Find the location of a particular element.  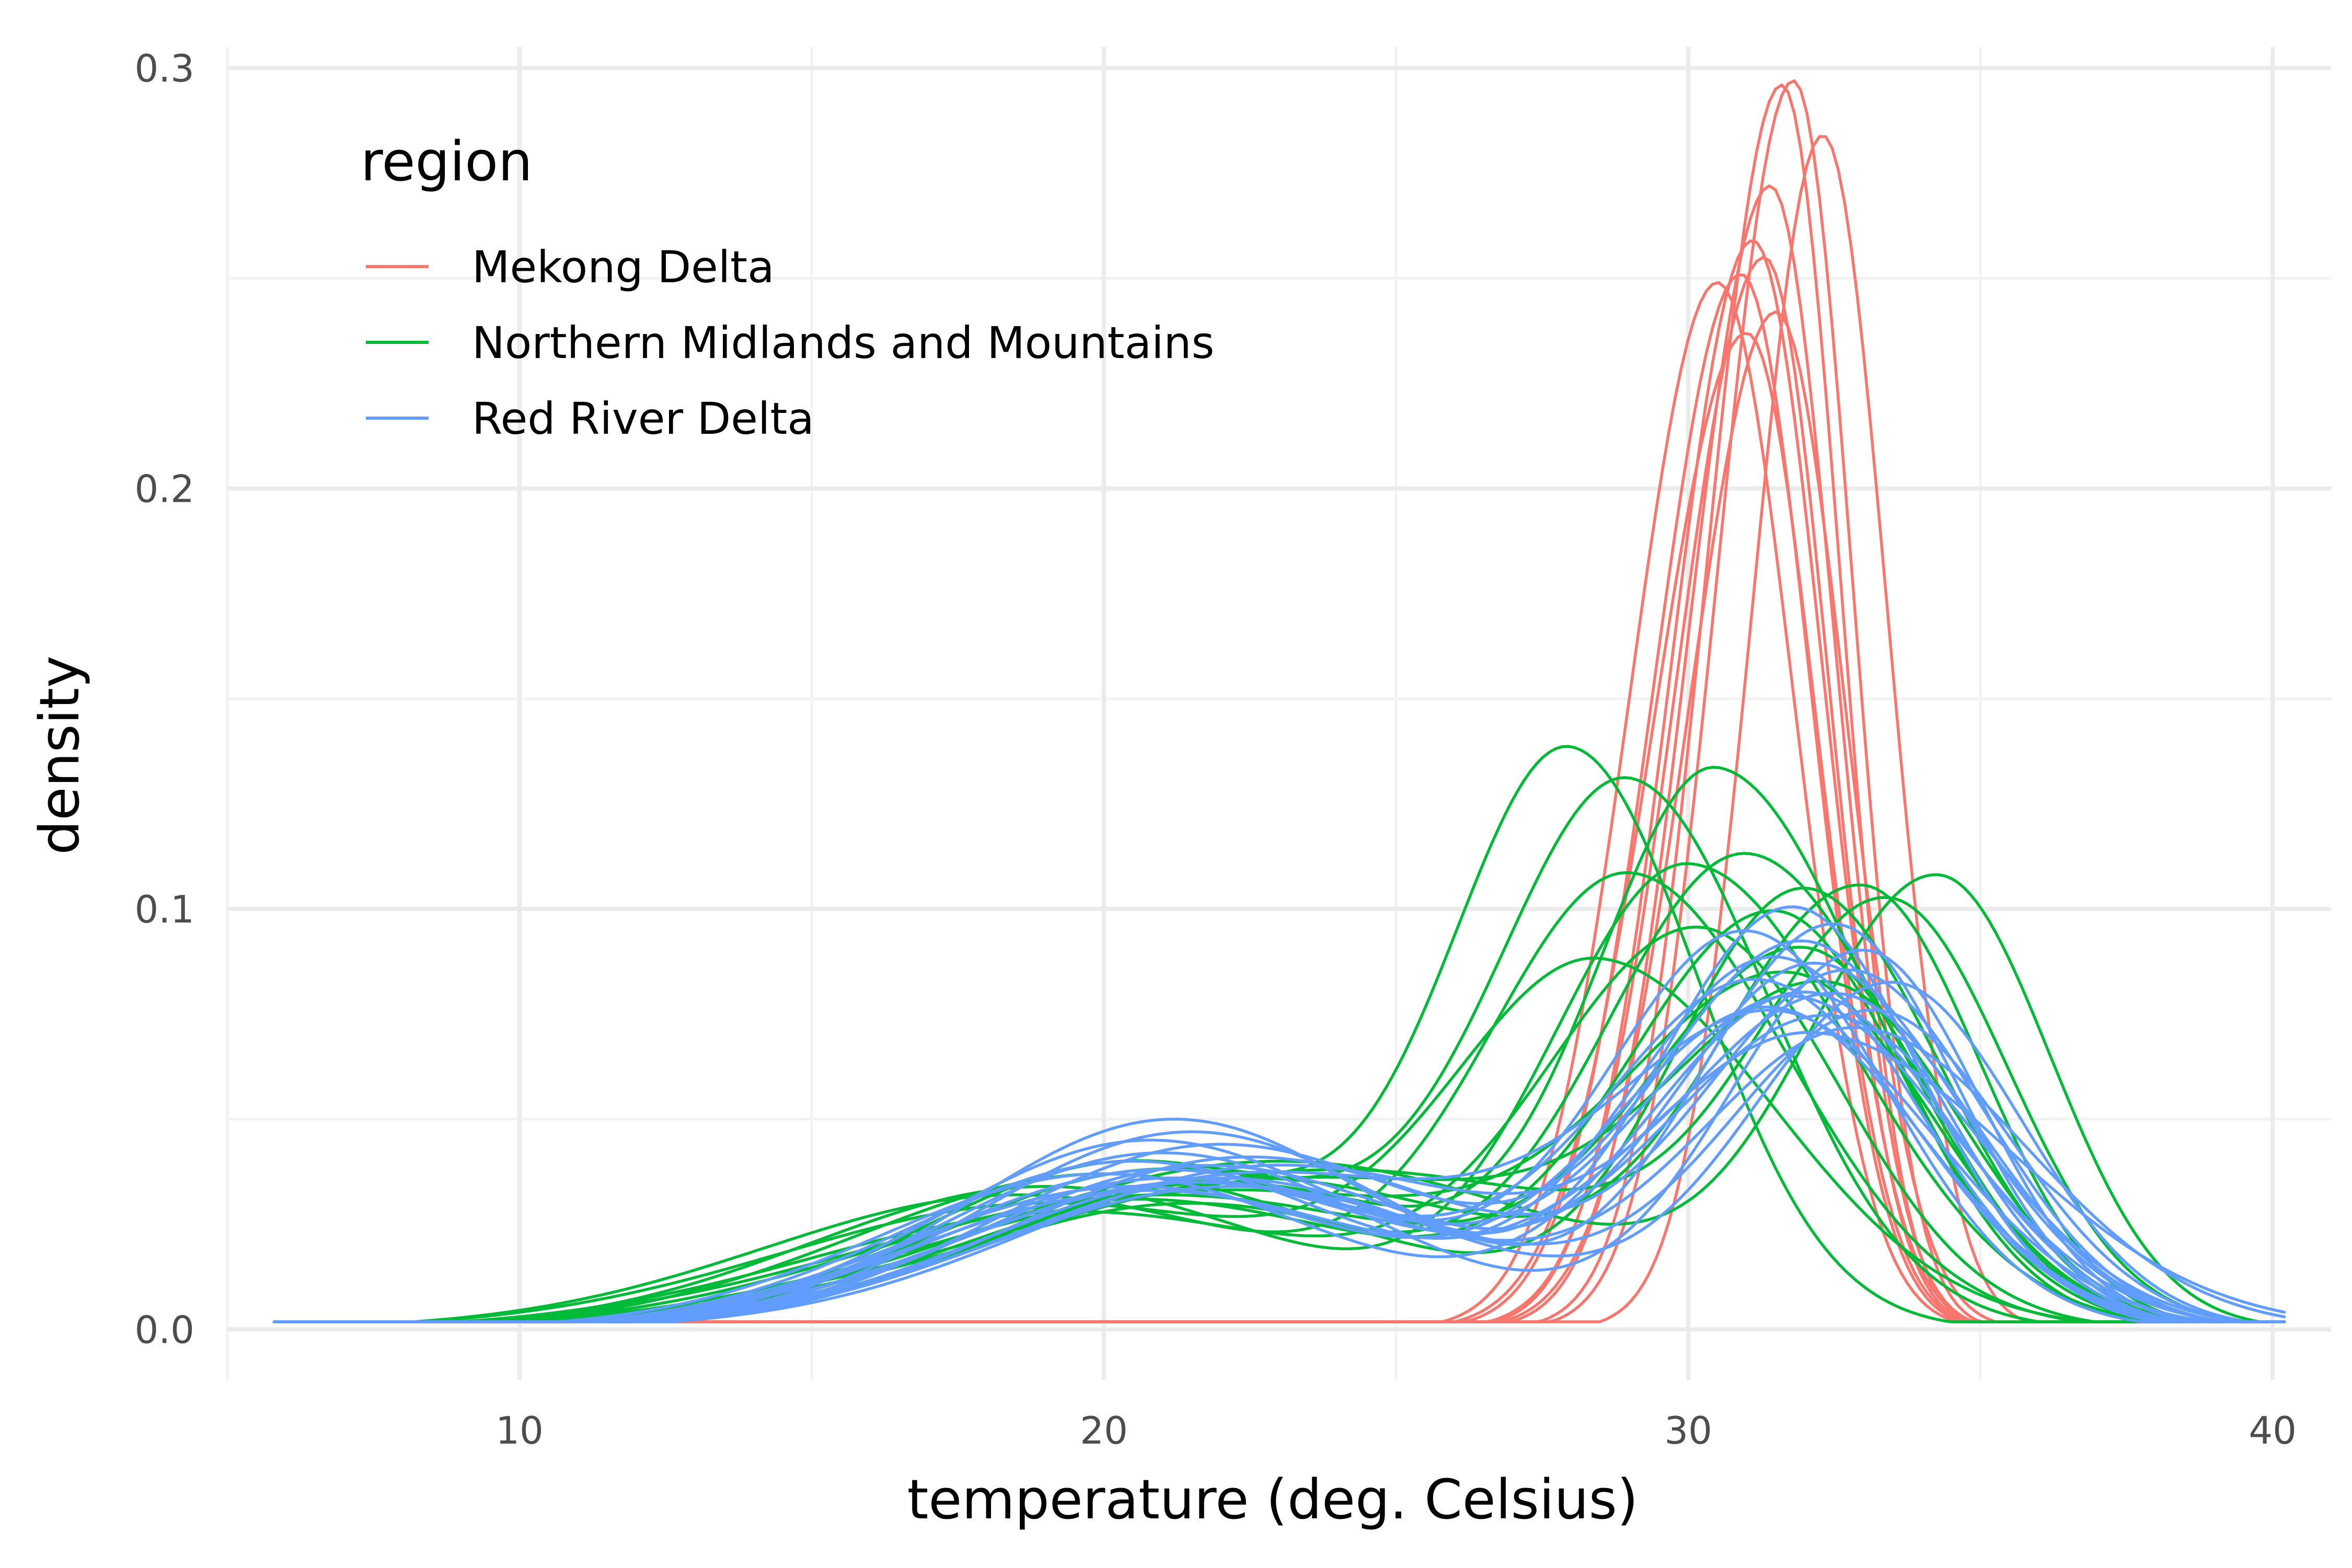

x-tick-label: 40 is located at coordinates (2273, 1430).